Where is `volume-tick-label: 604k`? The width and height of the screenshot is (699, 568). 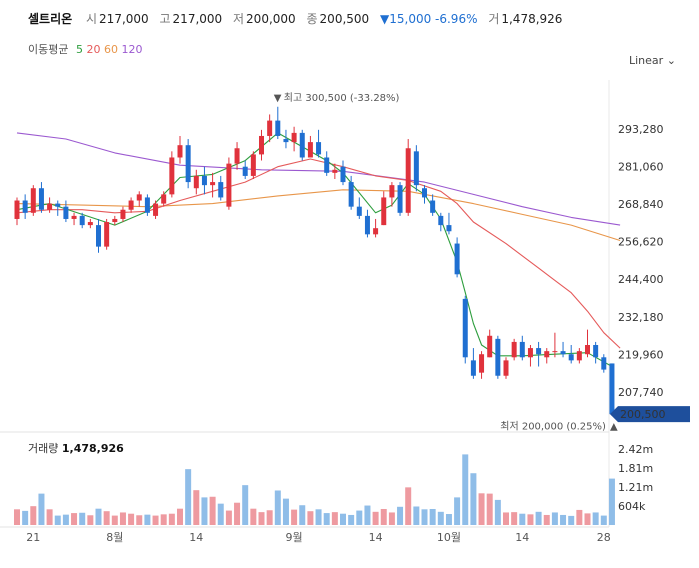
volume-tick-label: 604k is located at coordinates (632, 506).